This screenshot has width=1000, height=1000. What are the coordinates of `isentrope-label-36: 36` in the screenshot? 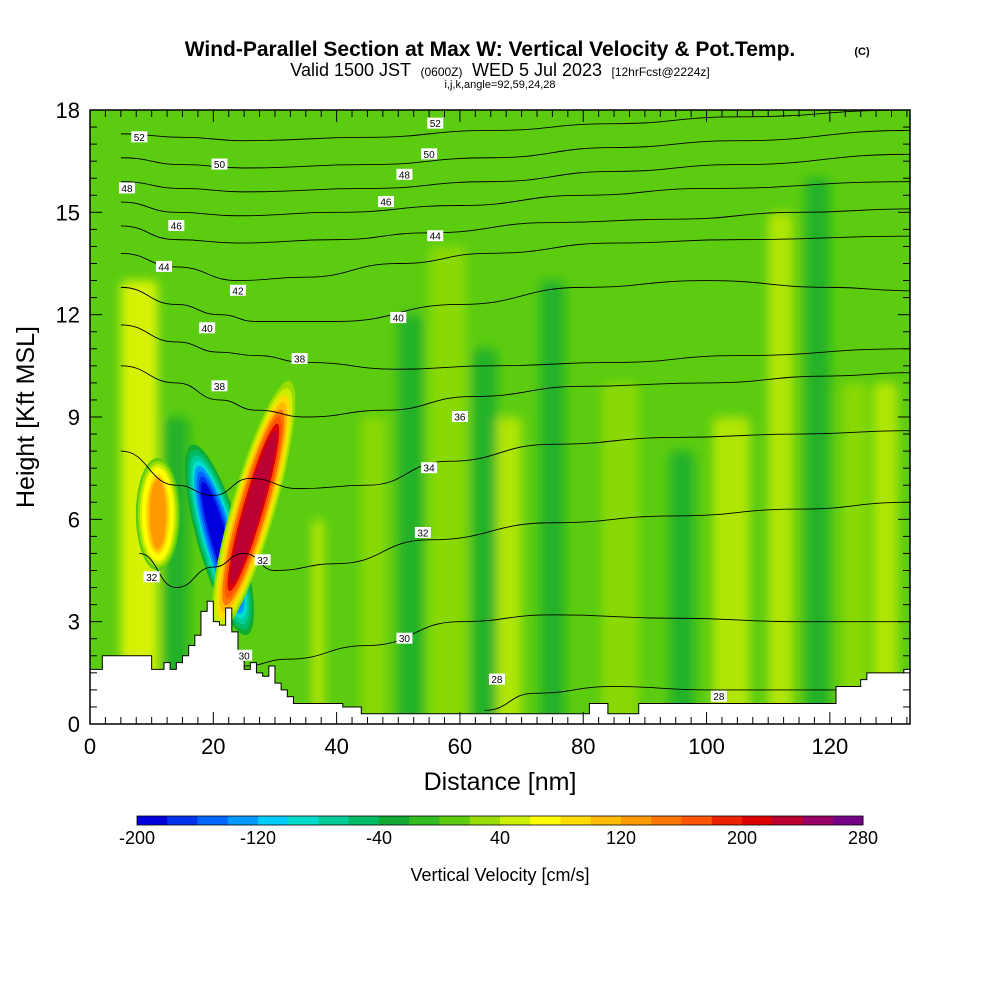 It's located at (459, 417).